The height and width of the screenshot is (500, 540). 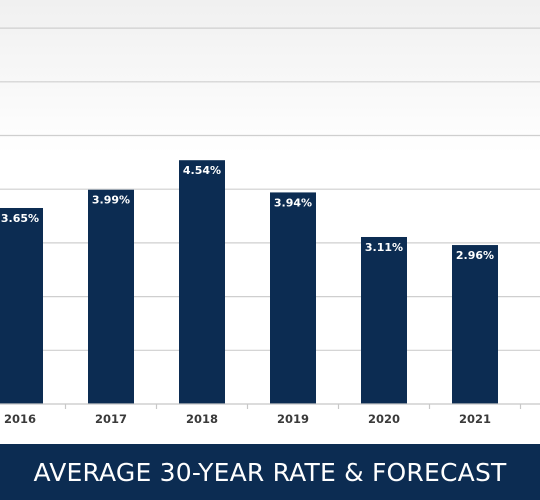 I want to click on x-tick-label-2016: 2016, so click(x=20, y=419).